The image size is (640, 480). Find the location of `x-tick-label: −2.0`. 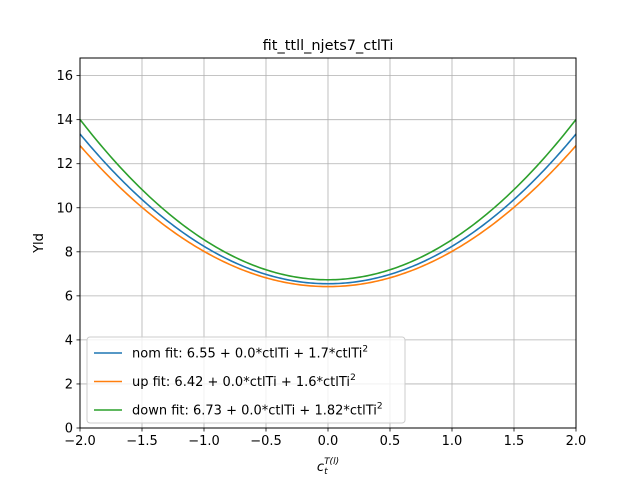

x-tick-label: −2.0 is located at coordinates (80, 441).